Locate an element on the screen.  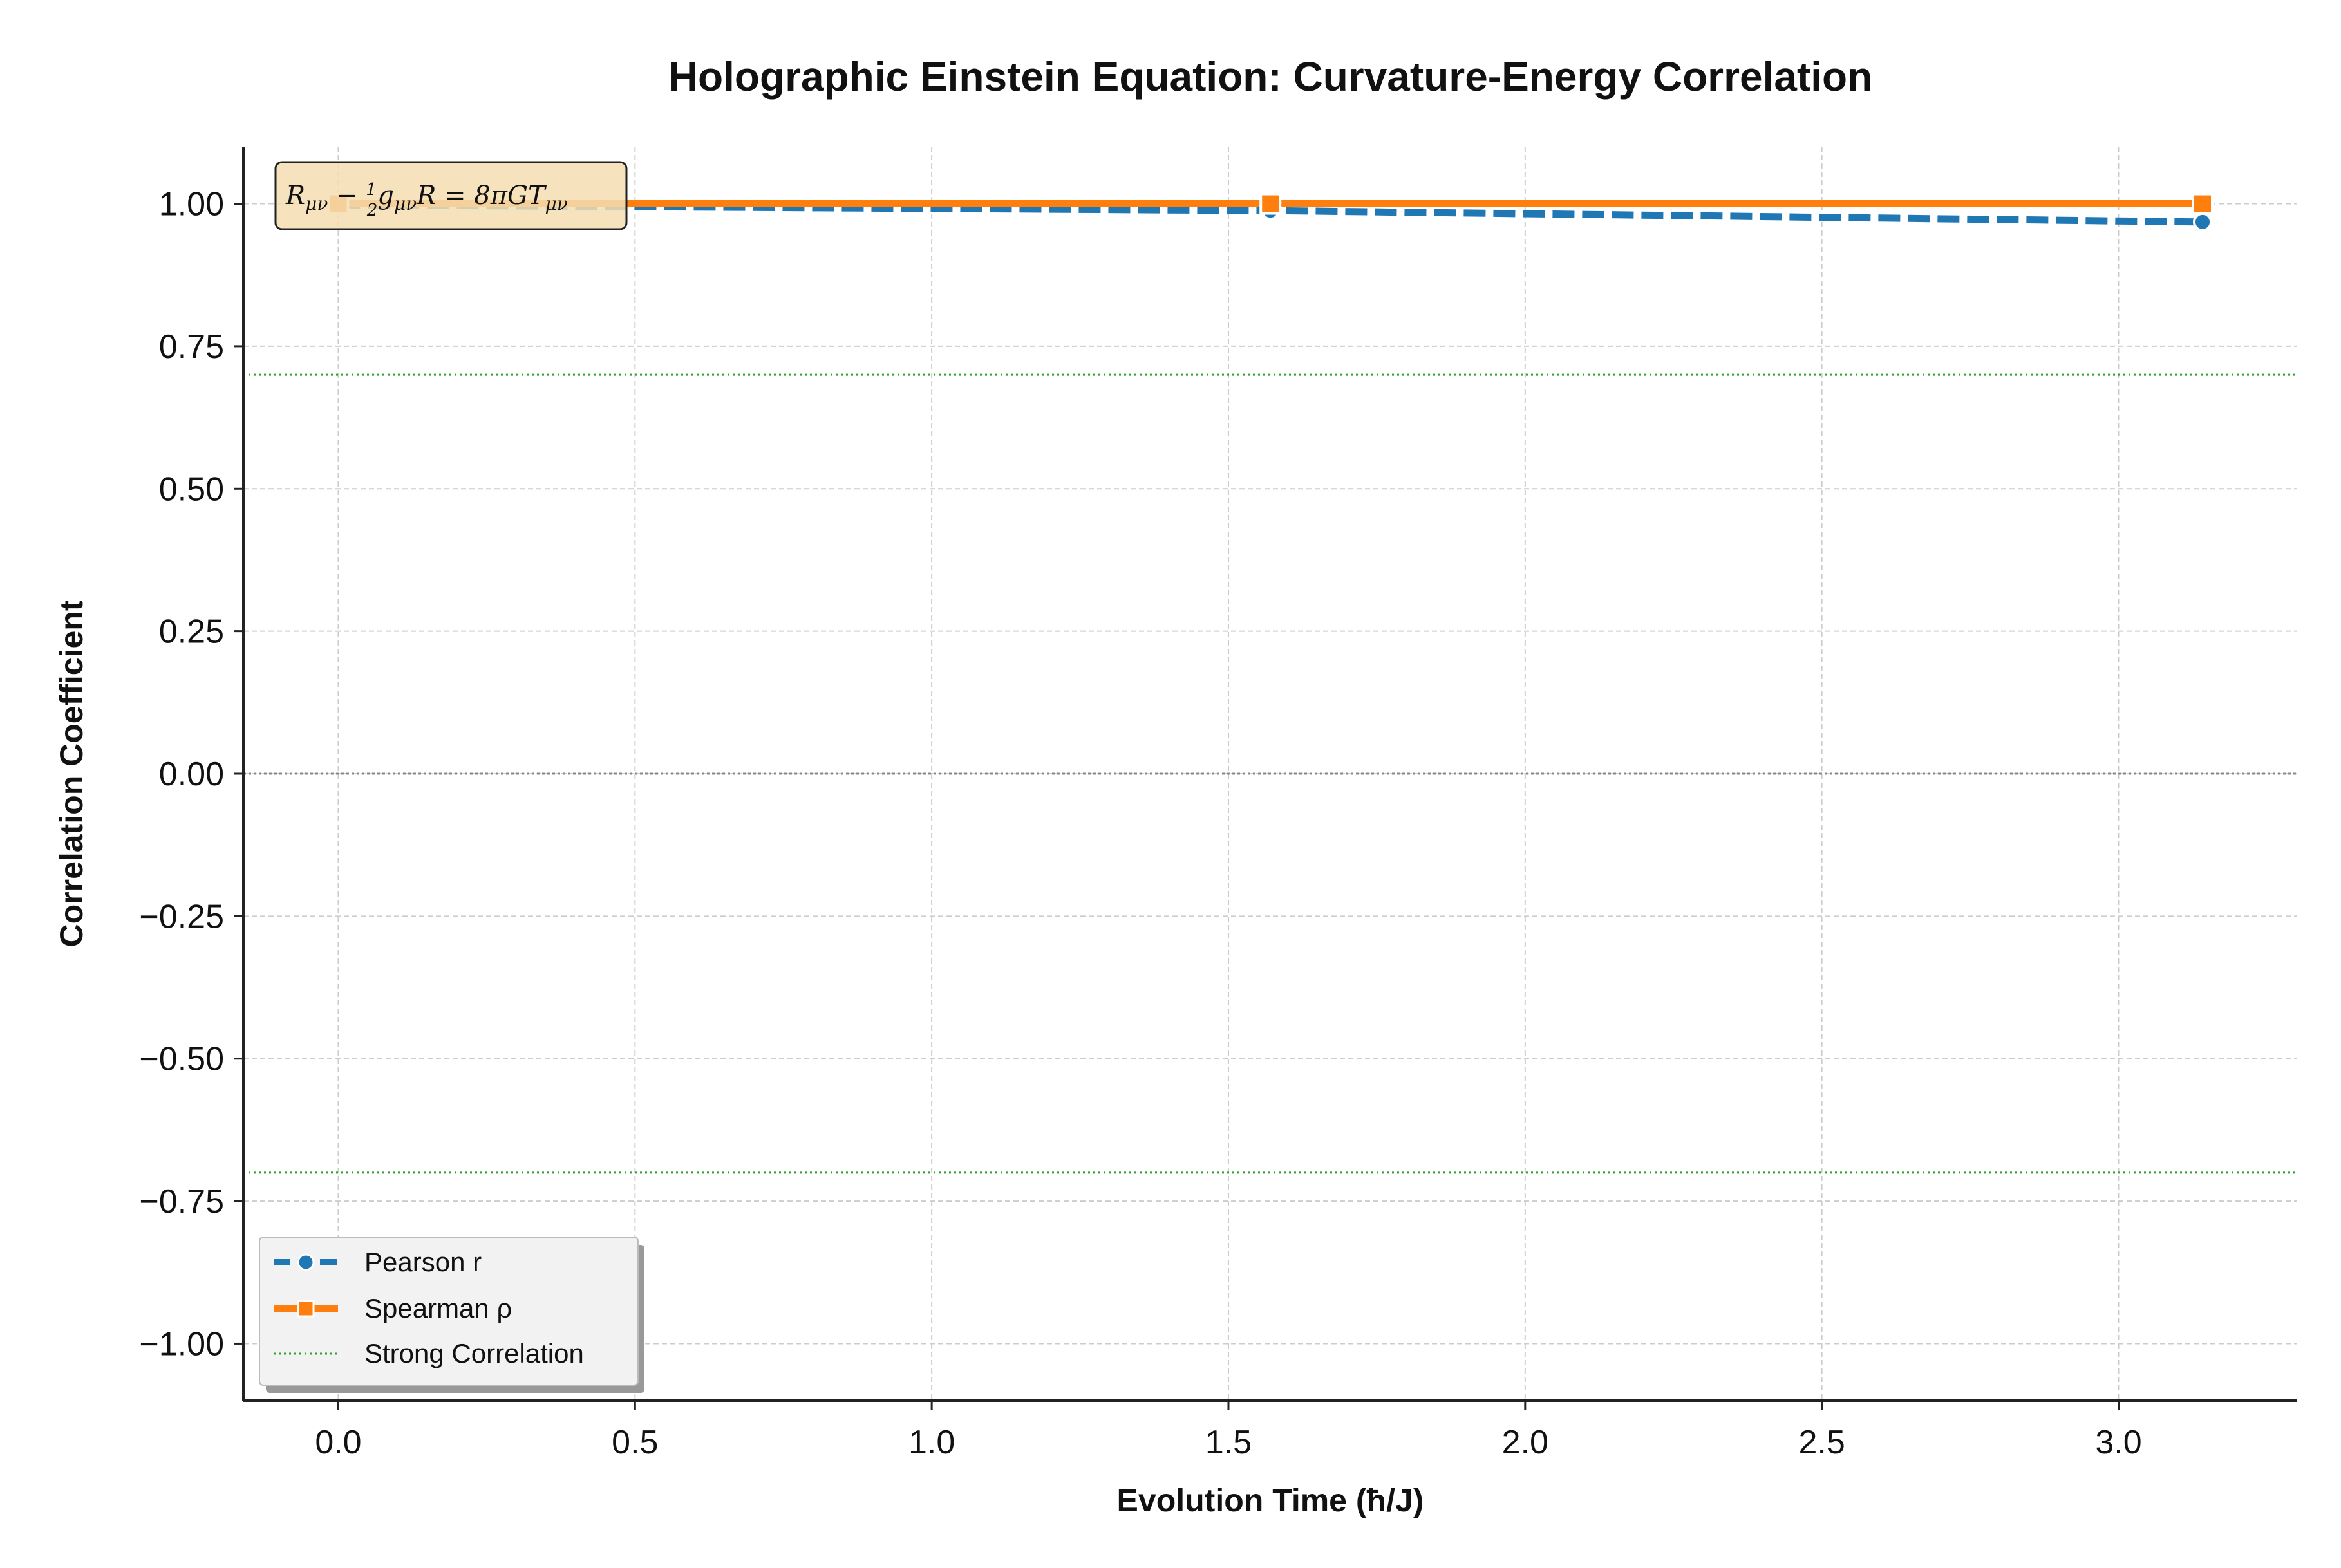
y-tick-label: 0.50 is located at coordinates (191, 489).